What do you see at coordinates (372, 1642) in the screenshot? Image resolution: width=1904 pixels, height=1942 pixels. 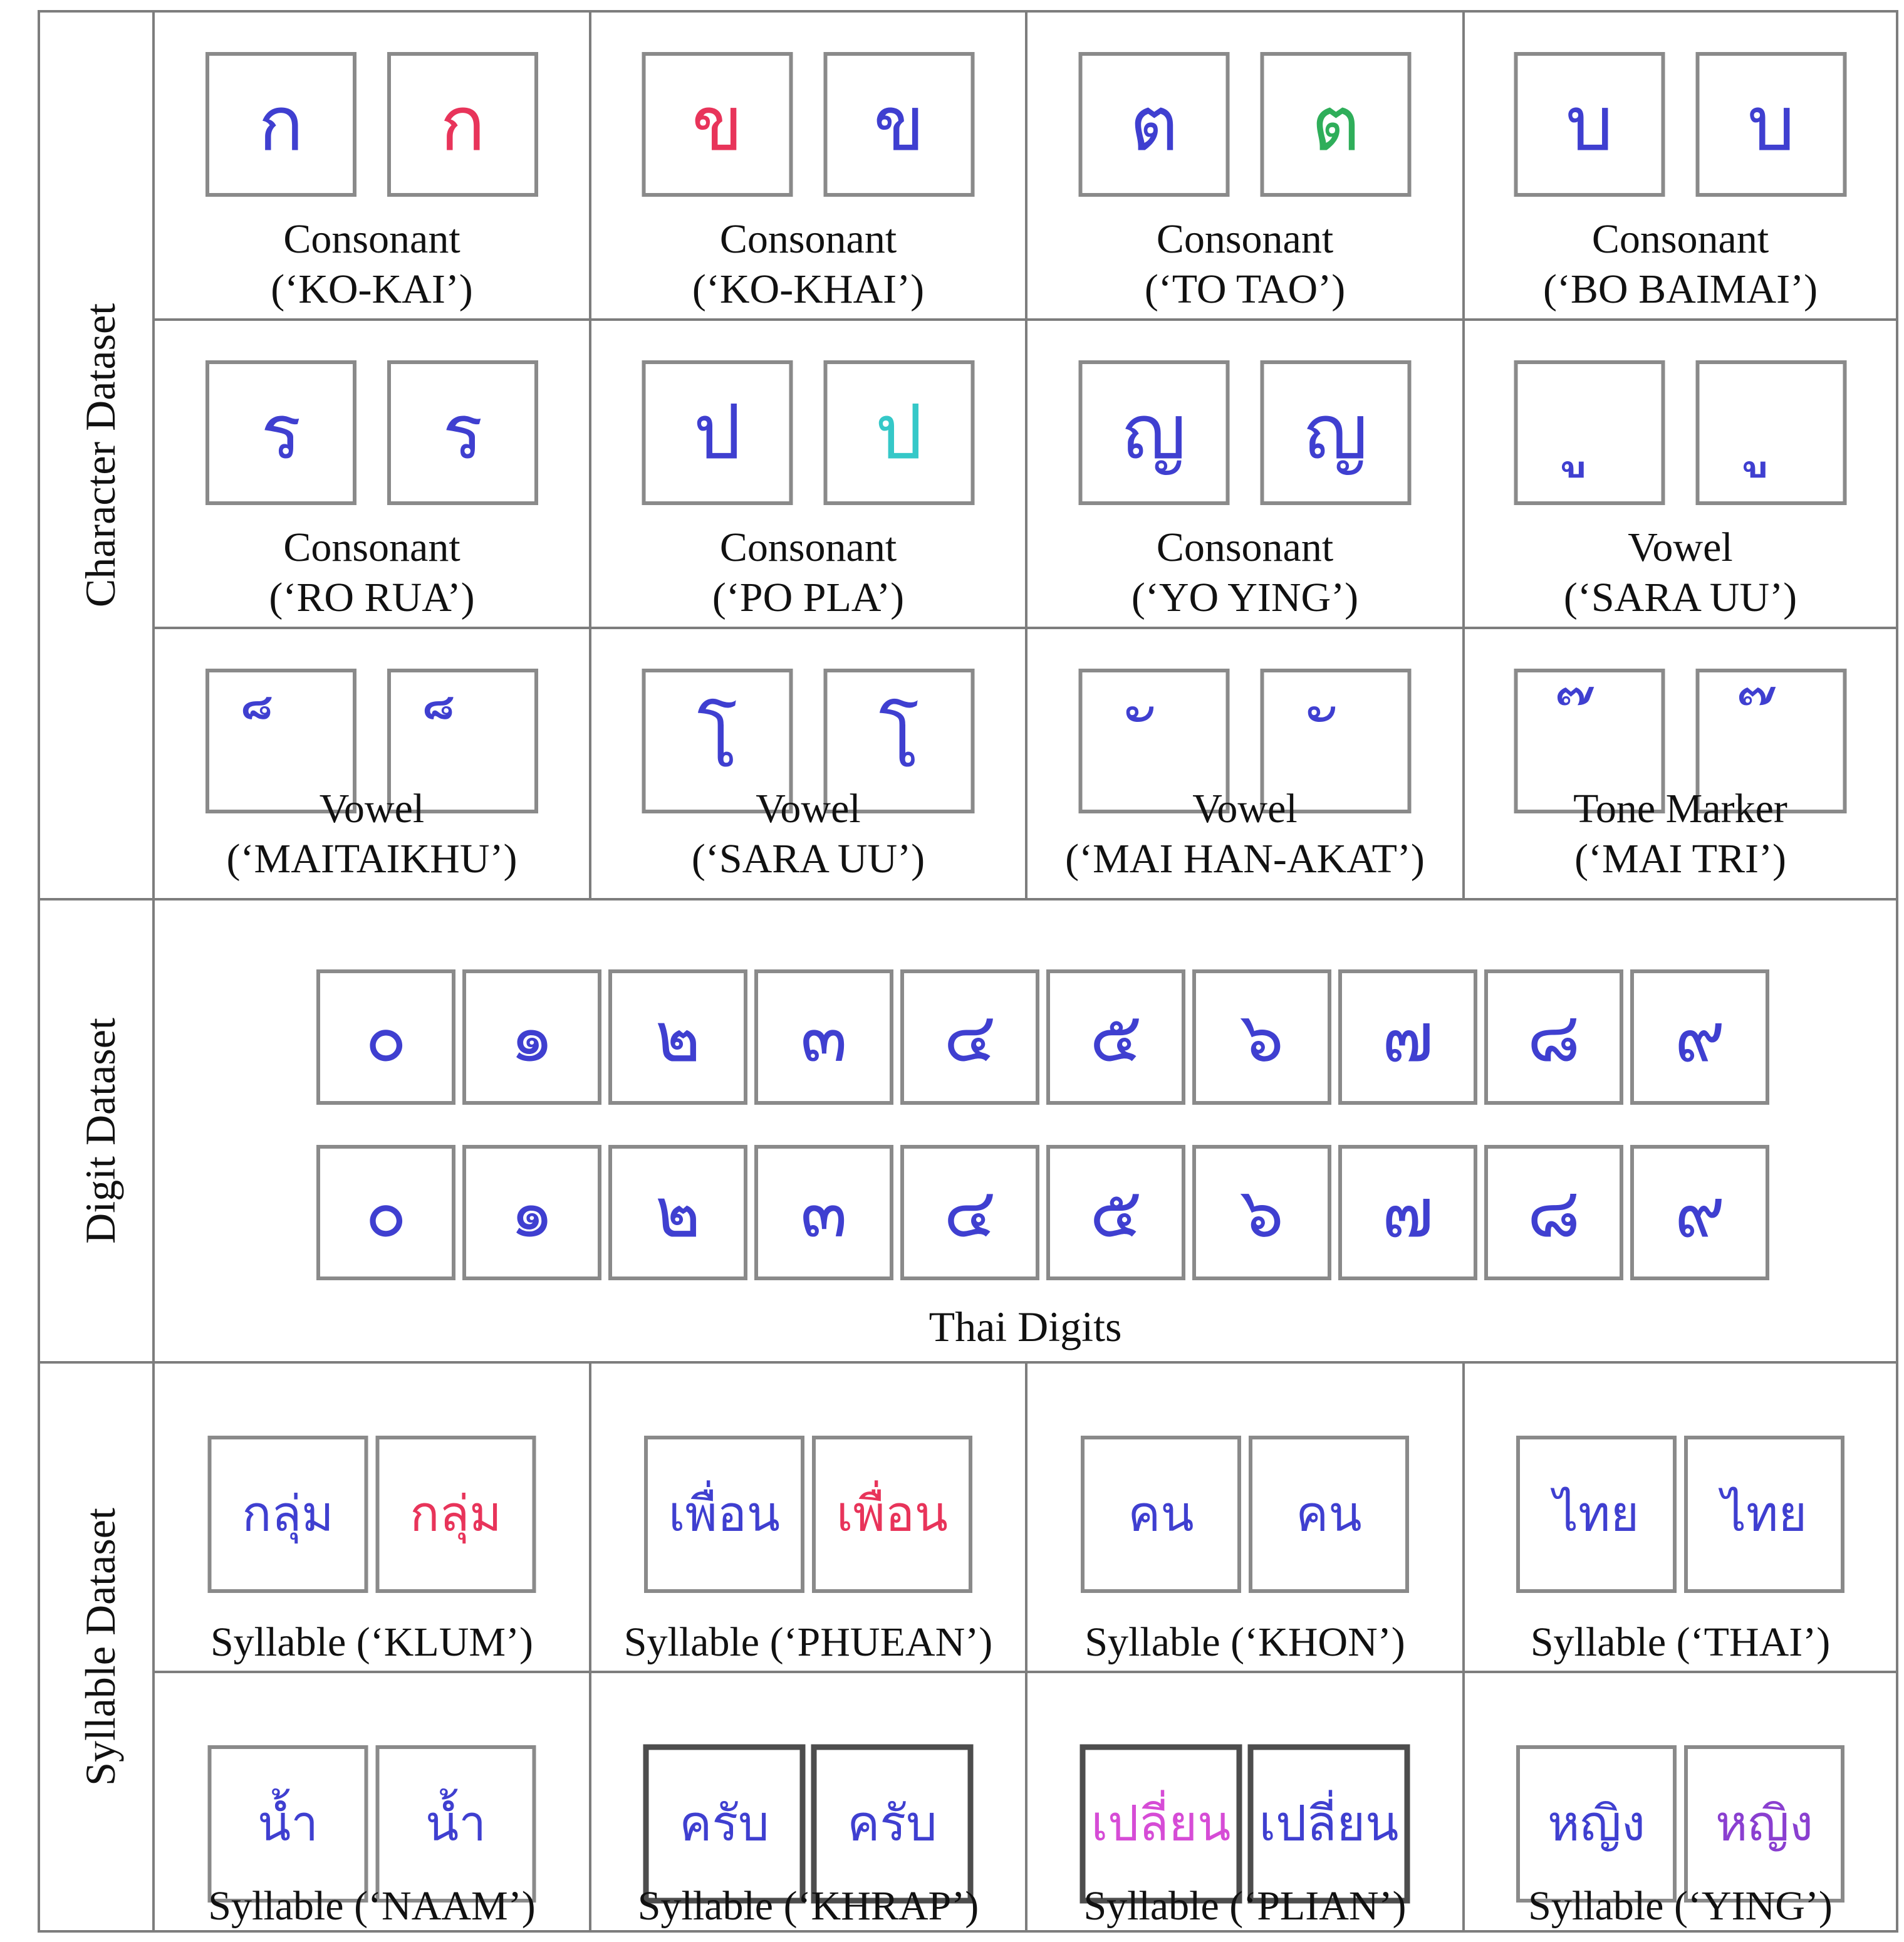 I see `syllable-label: Syllable (‘KLUM’)` at bounding box center [372, 1642].